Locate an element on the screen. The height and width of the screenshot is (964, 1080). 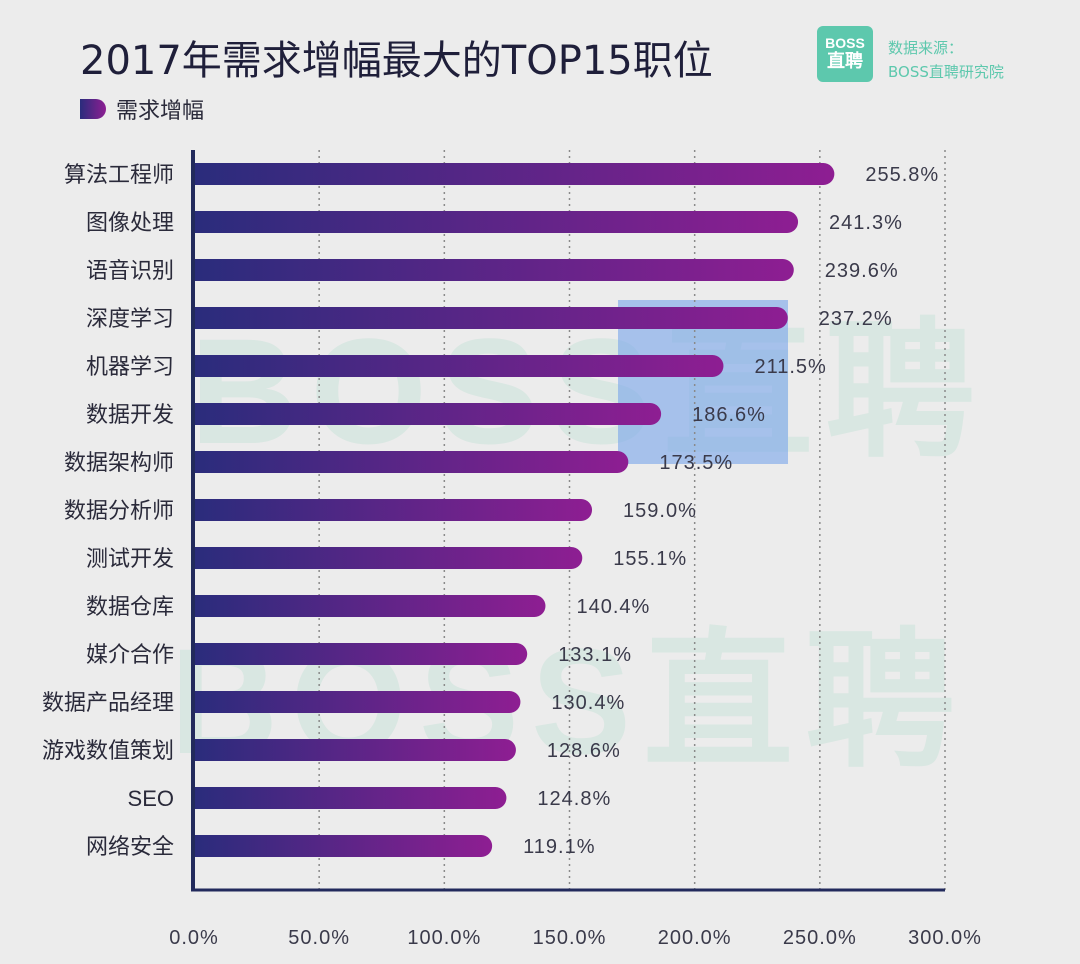
x-tick-label: 150.0% is located at coordinates (570, 938).